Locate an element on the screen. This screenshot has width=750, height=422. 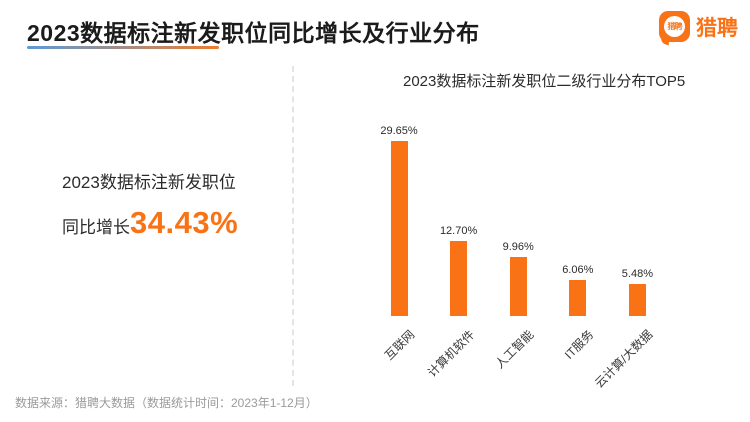
liepin-logo: 猎聘 猎聘 is located at coordinates (698, 28).